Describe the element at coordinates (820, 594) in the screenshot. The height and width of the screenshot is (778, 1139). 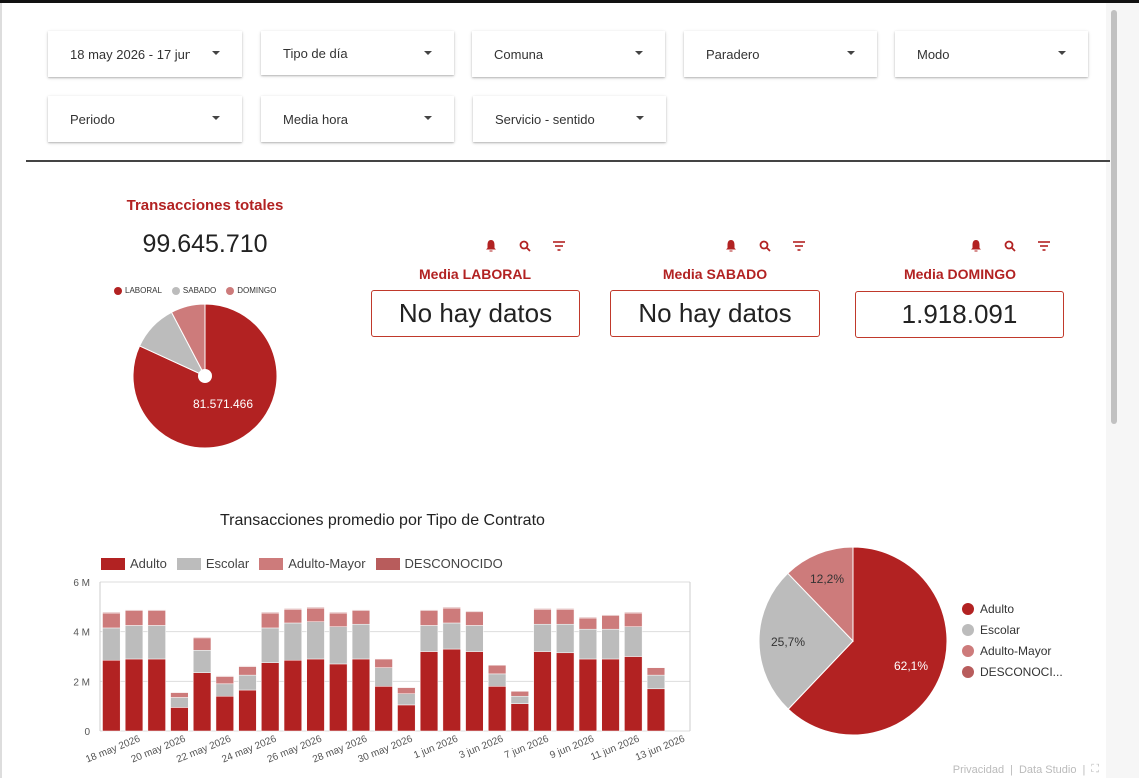
I see `pie-slice-adulto-mayor` at that location.